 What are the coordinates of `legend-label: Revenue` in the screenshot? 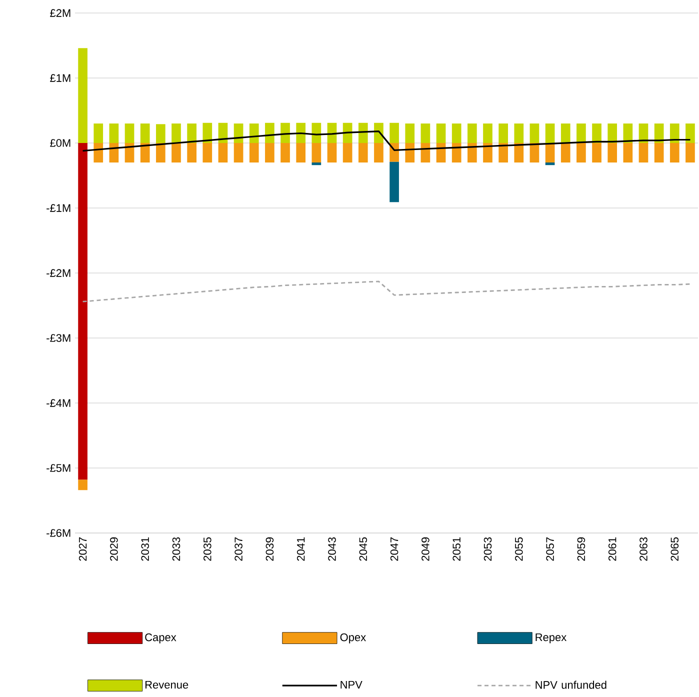 It's located at (166, 684).